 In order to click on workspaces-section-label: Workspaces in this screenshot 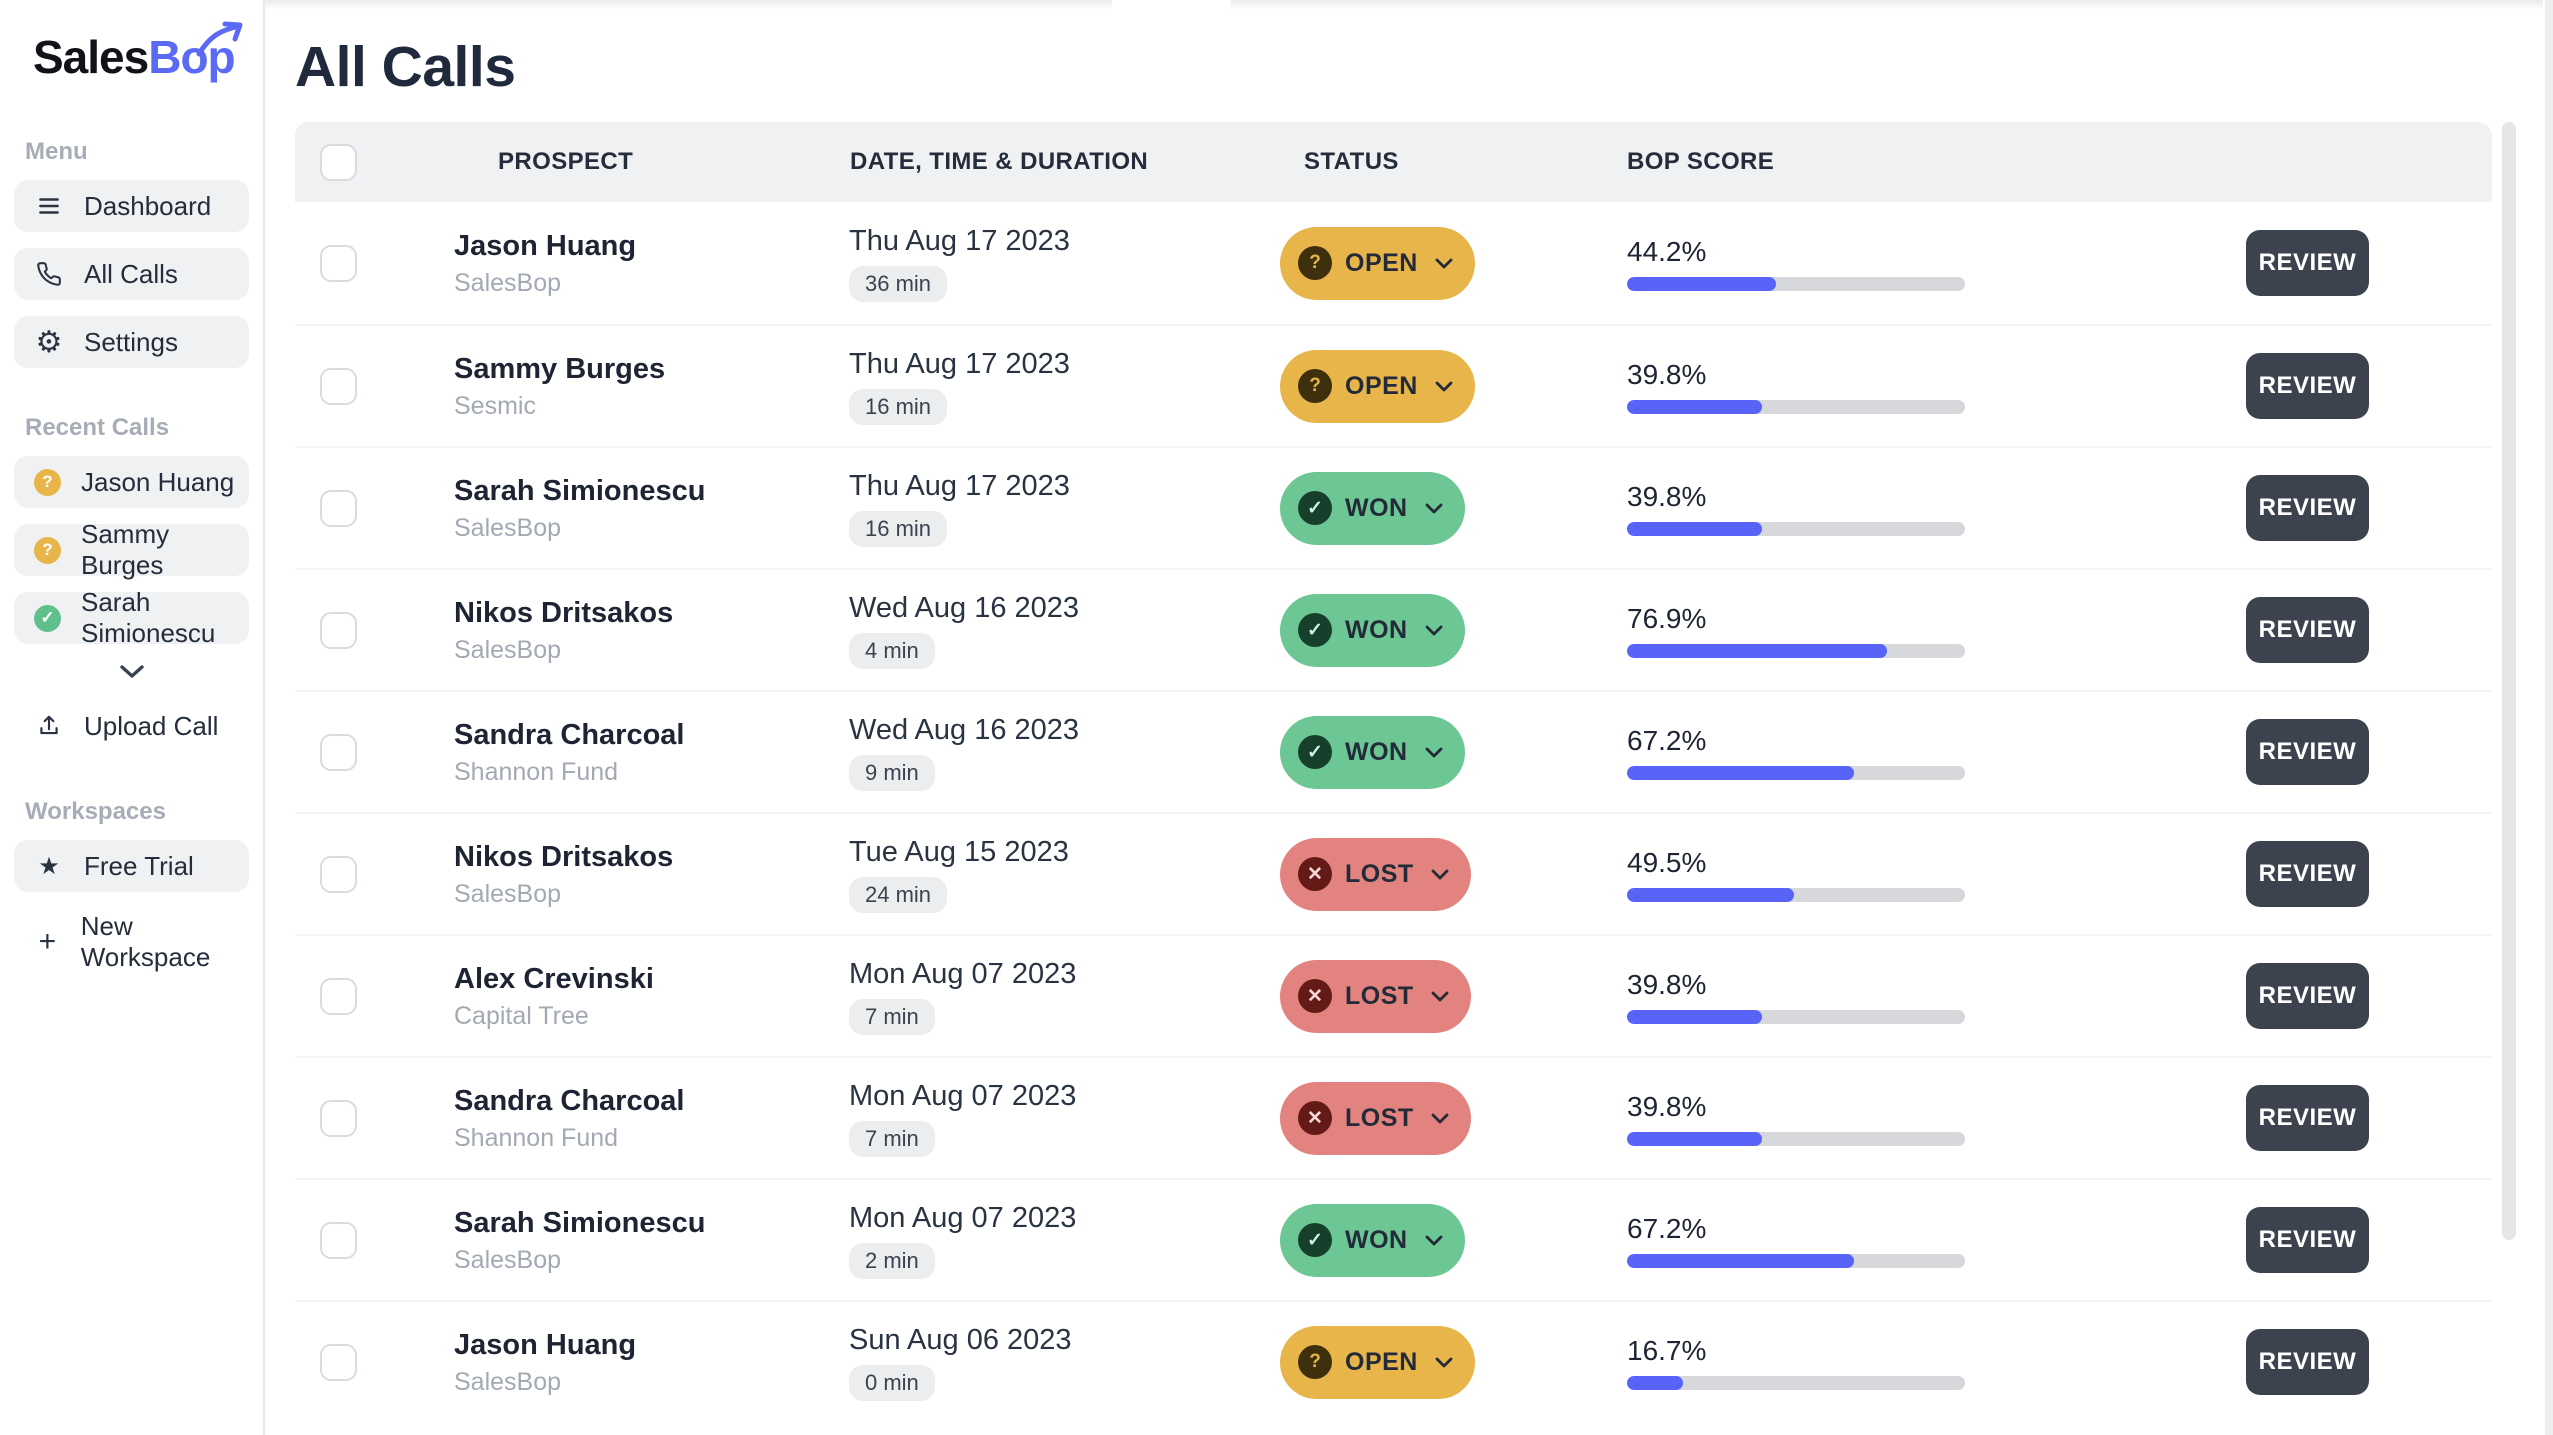, I will do `click(95, 811)`.